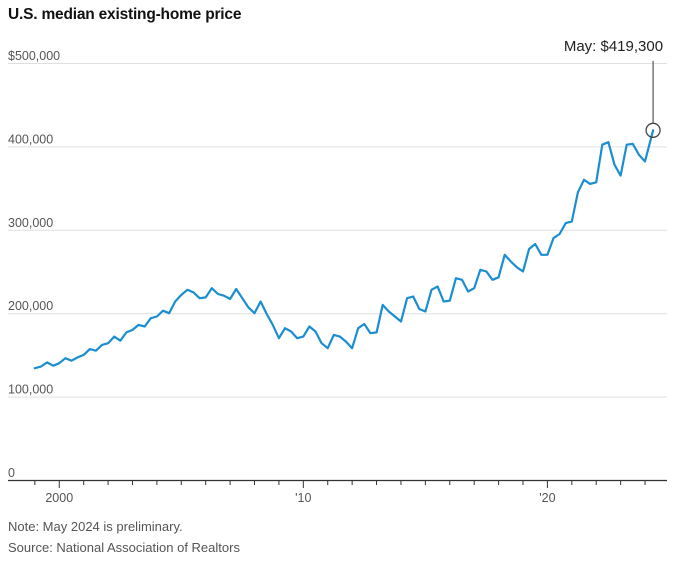 Image resolution: width=683 pixels, height=561 pixels. What do you see at coordinates (30, 139) in the screenshot?
I see `y-tick-label-400000: 400,000` at bounding box center [30, 139].